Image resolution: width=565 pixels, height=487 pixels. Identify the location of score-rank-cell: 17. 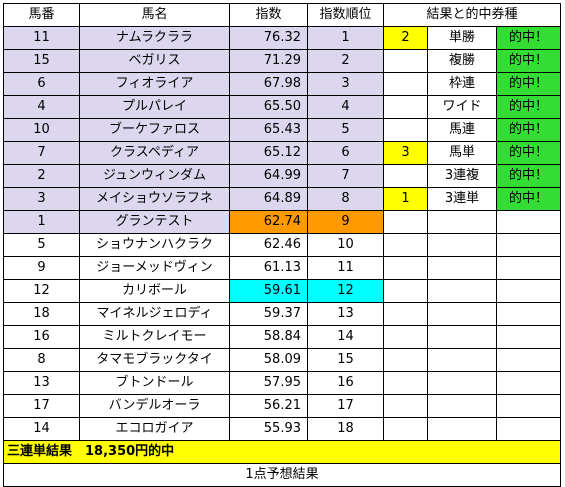
(345, 406).